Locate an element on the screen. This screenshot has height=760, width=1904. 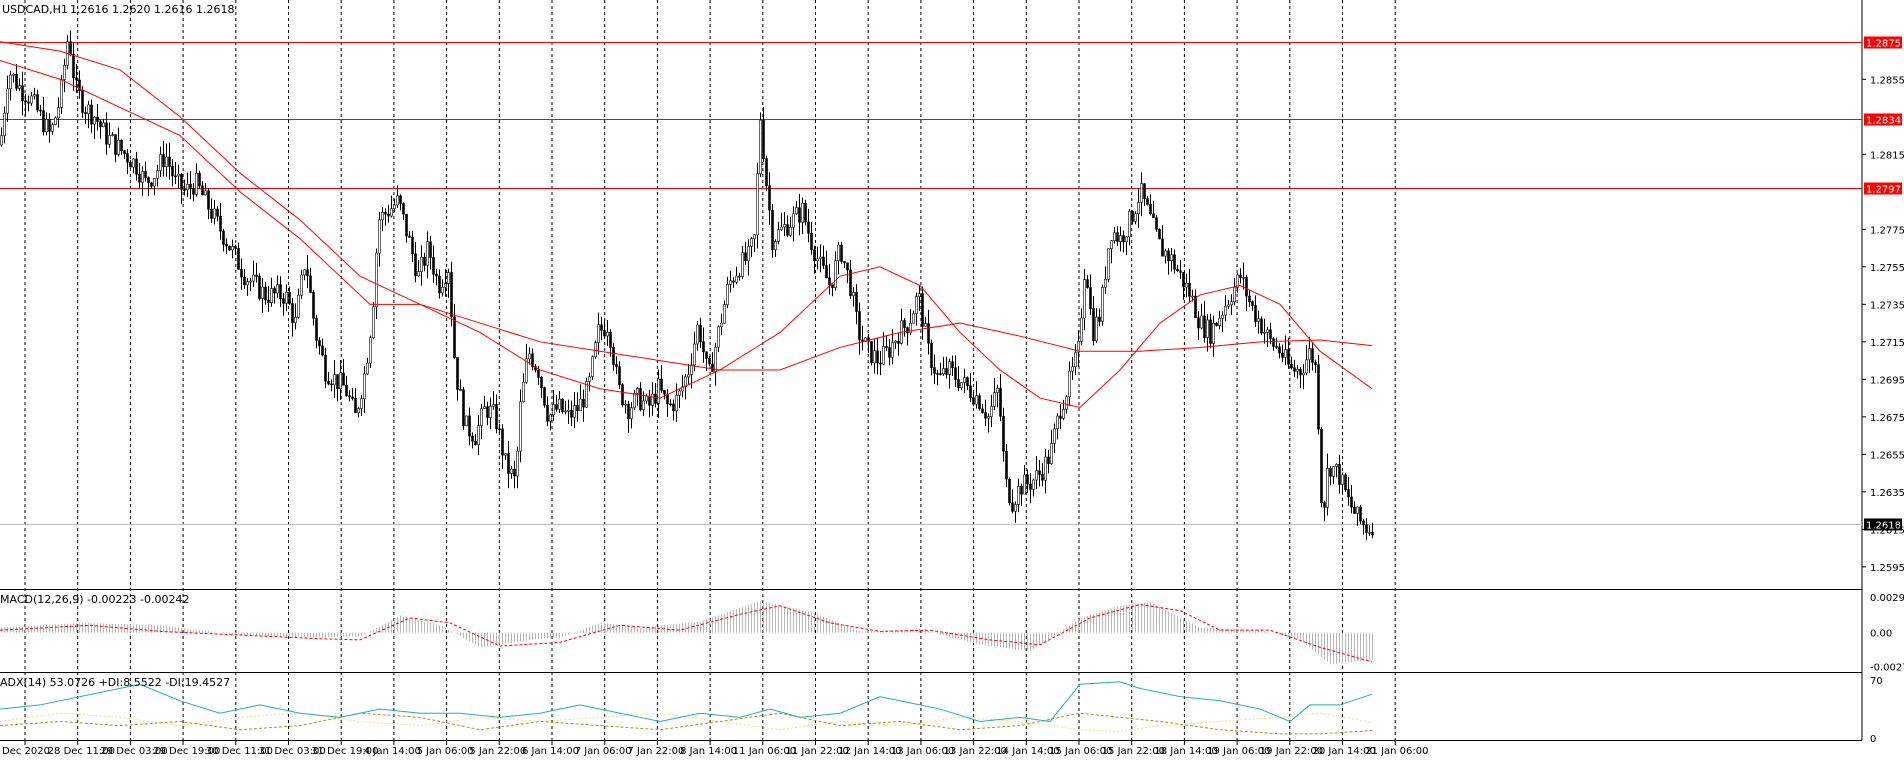
time-label: 19 Jan 06:00 is located at coordinates (1238, 751).